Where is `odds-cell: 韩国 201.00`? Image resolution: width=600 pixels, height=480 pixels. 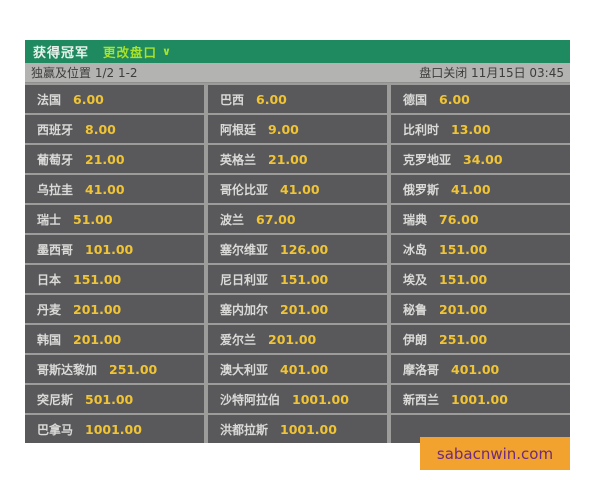
odds-cell: 韩国 201.00 is located at coordinates (114, 339).